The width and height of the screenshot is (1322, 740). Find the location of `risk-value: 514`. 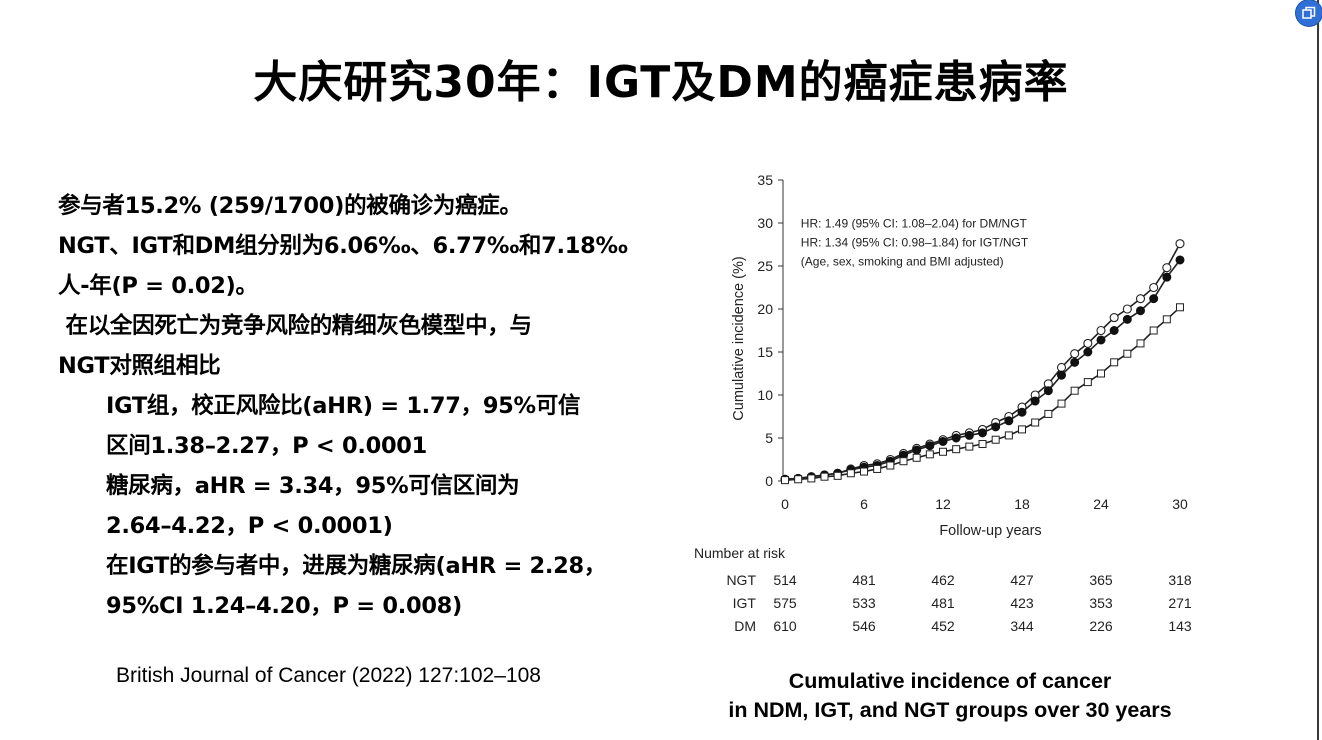

risk-value: 514 is located at coordinates (785, 580).